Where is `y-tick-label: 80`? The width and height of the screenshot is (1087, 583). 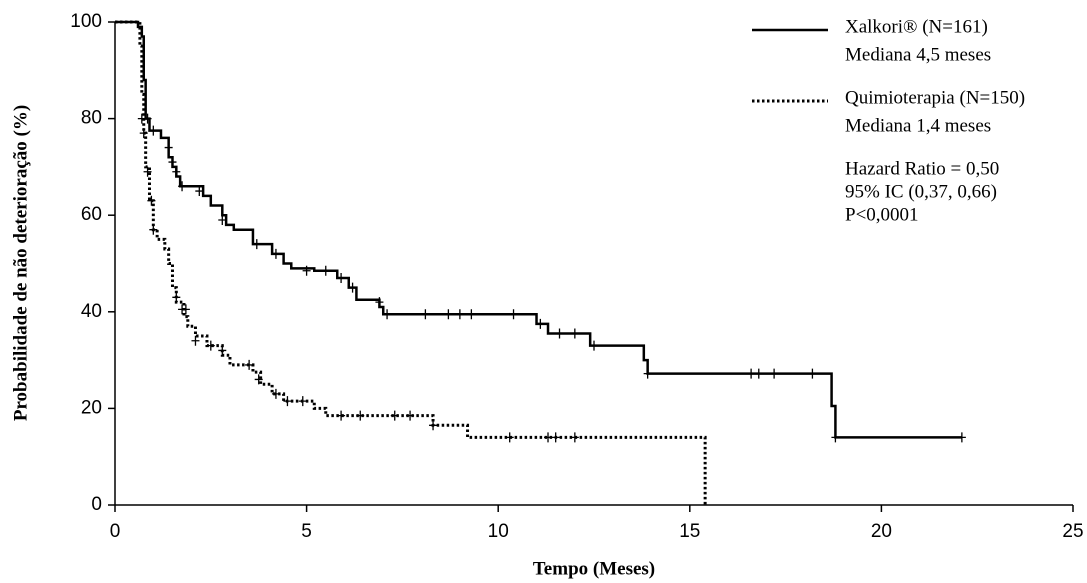
y-tick-label: 80 is located at coordinates (91, 118).